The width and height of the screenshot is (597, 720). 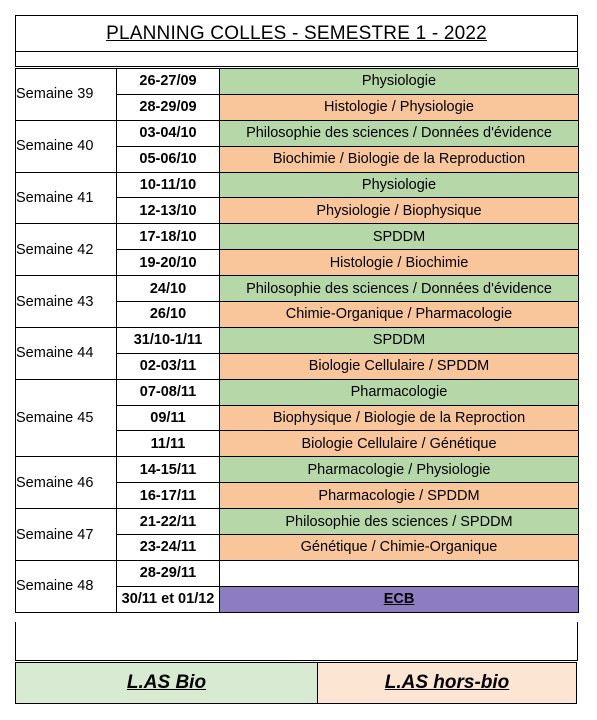 I want to click on date-cell: 30/11 et 01/12, so click(x=168, y=599).